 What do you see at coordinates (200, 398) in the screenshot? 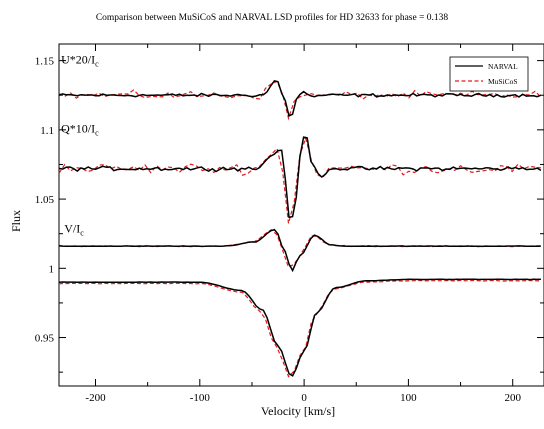
I see `x-tick-label: -100` at bounding box center [200, 398].